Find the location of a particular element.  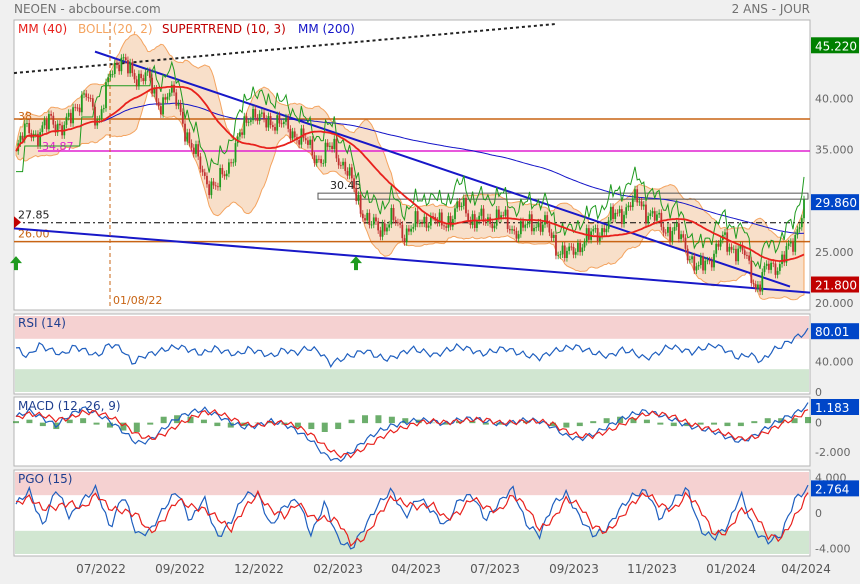

rsi-title: RSI (14) is located at coordinates (42, 323).